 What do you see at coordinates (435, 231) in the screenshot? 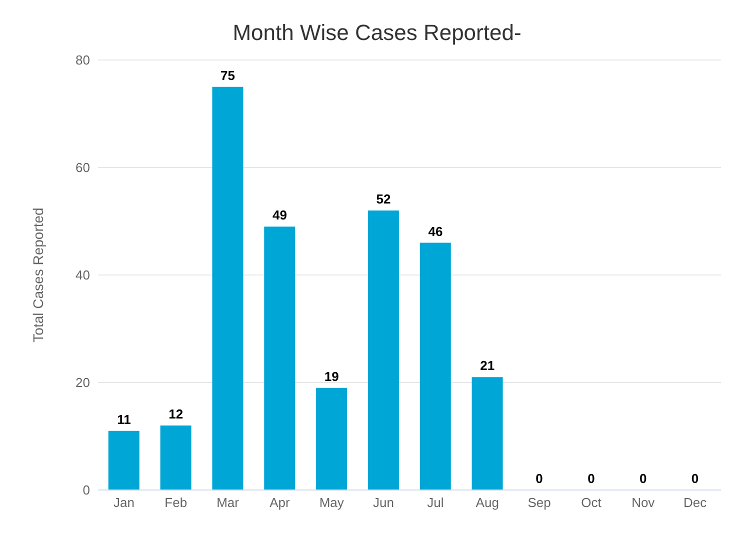
I see `data-label: 46` at bounding box center [435, 231].